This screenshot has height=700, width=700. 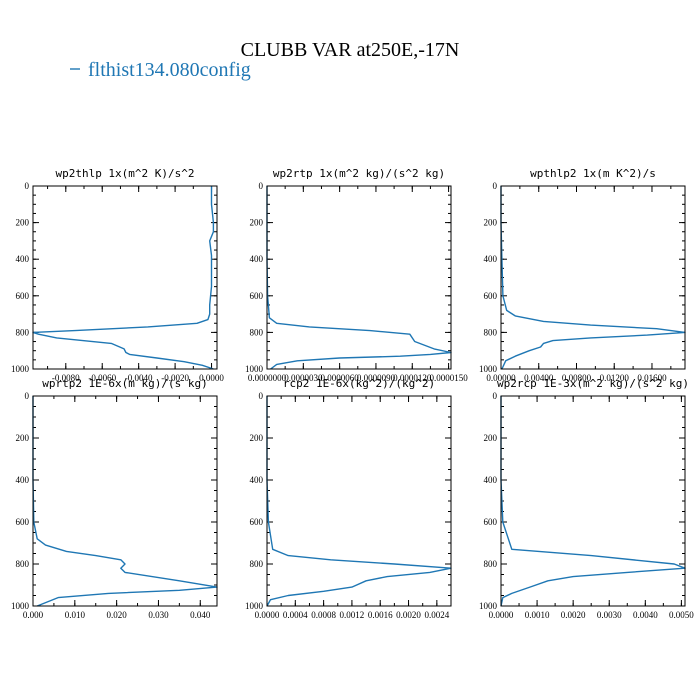 I want to click on x-tick-label: 0.0030, so click(x=609, y=615).